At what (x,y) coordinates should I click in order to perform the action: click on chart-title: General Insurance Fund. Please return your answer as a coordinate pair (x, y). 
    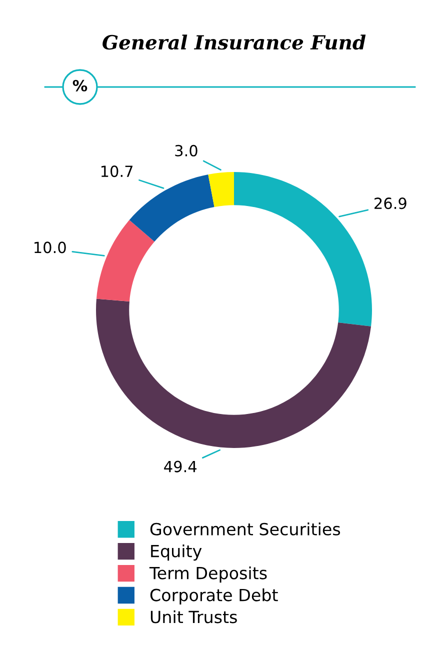
    Looking at the image, I should click on (234, 42).